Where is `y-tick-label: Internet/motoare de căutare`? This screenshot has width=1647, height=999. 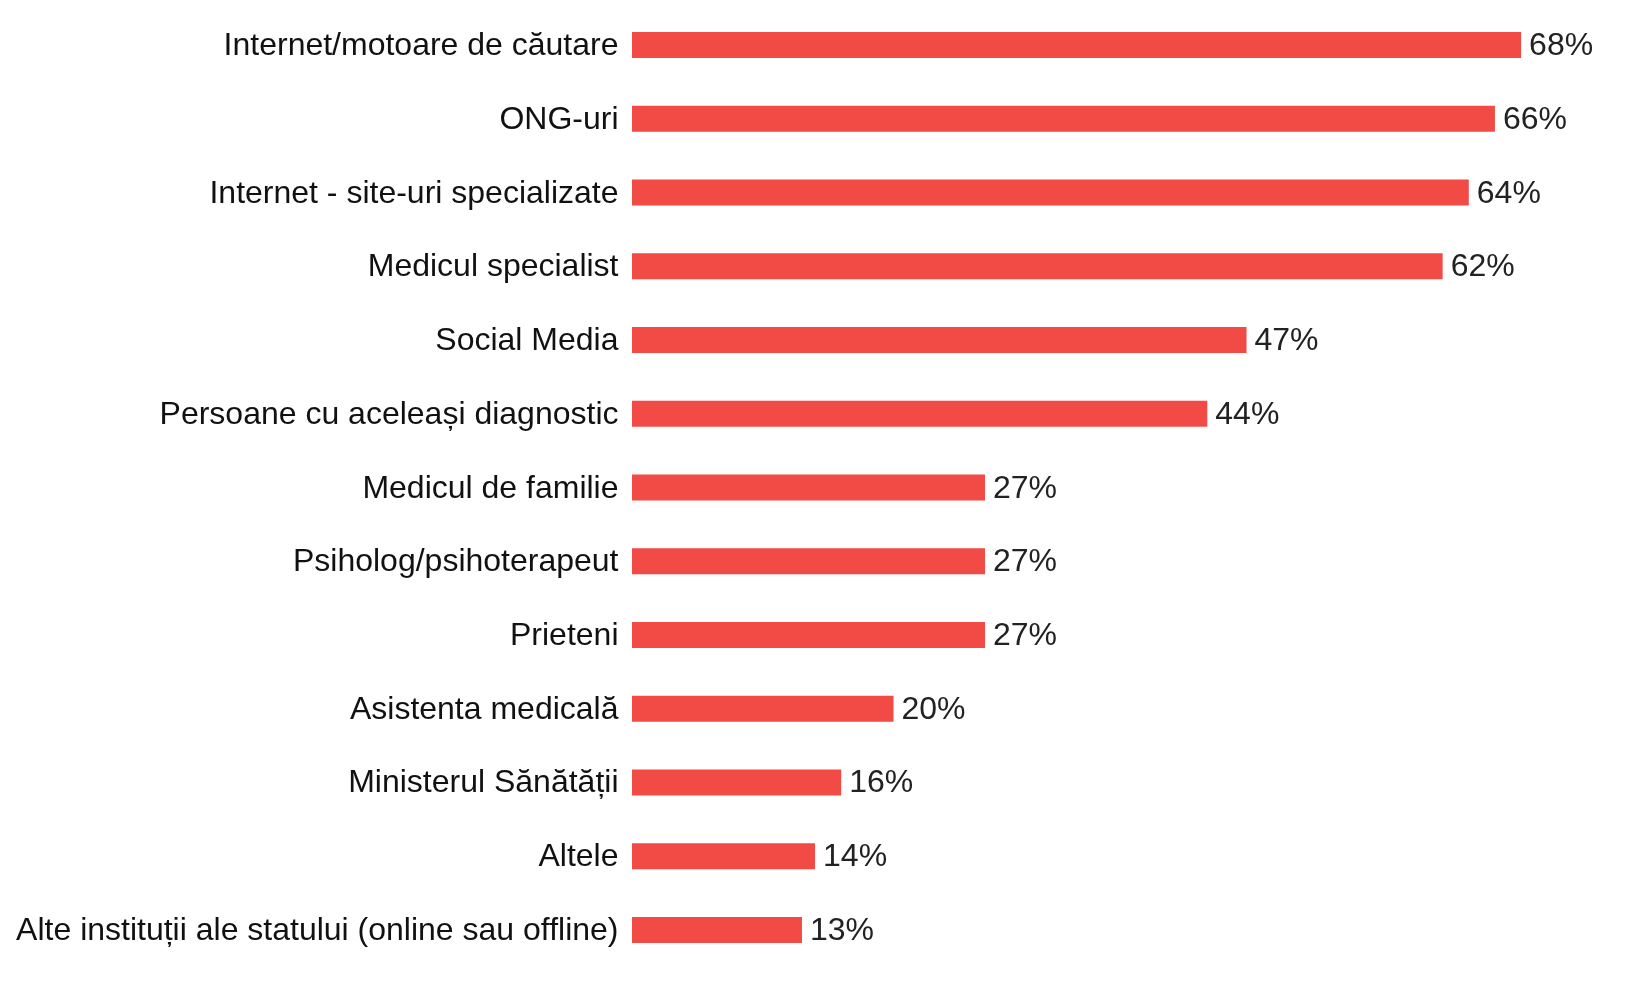 y-tick-label: Internet/motoare de căutare is located at coordinates (421, 44).